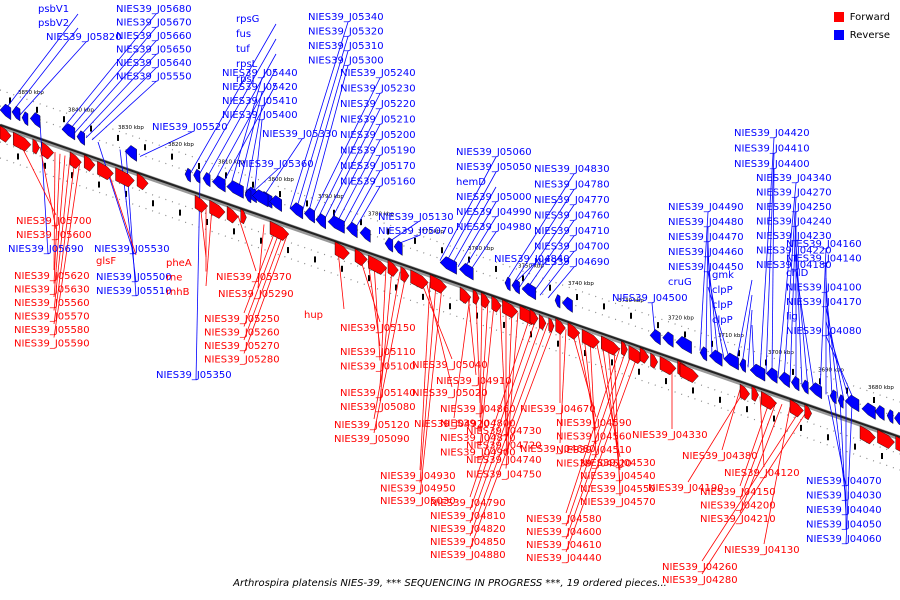  Describe the element at coordinates (494, 212) in the screenshot. I see `gene-label: NIES39_J04990` at that location.